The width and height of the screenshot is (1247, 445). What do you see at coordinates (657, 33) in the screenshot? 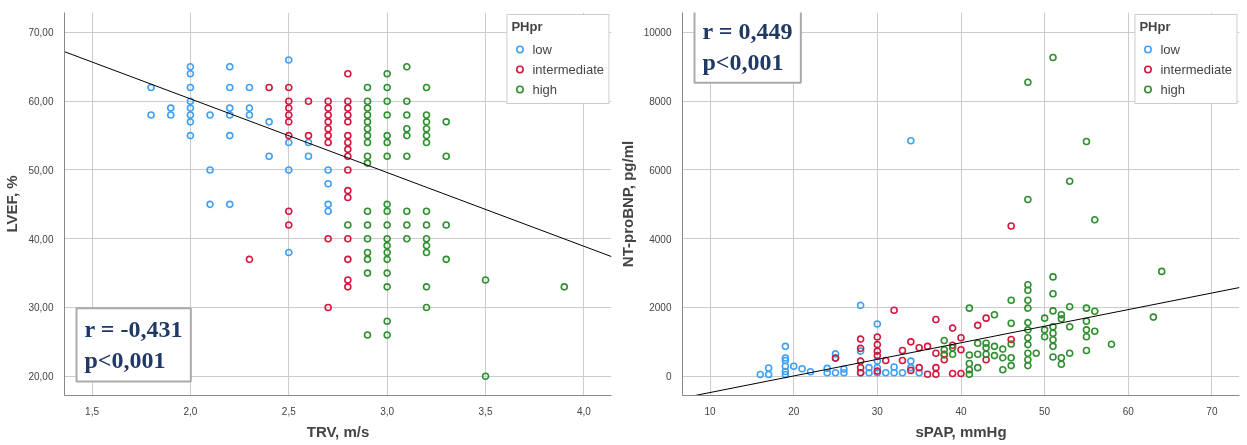
I see `y-tick-label: 10000` at bounding box center [657, 33].